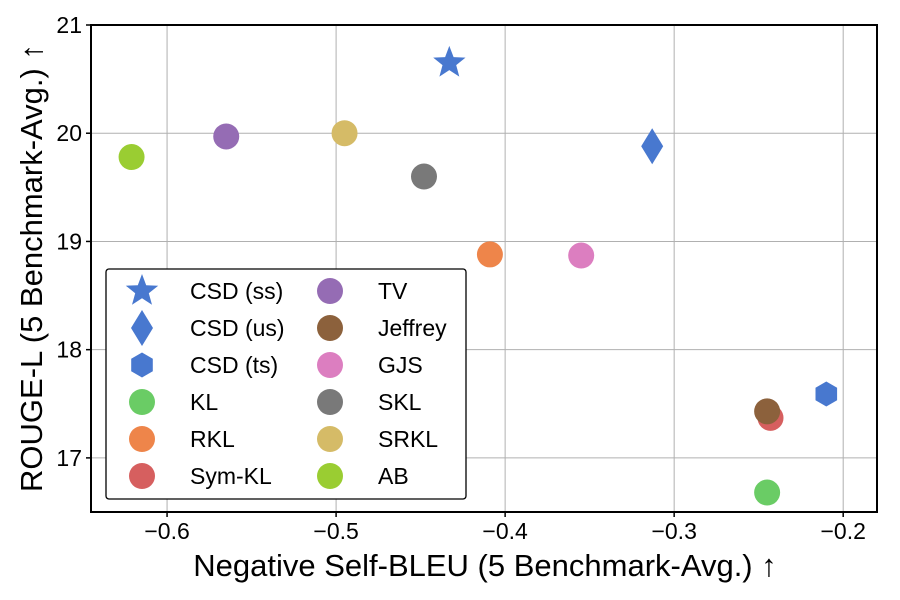 Image resolution: width=900 pixels, height=600 pixels. I want to click on legend-label-tv: TV, so click(393, 291).